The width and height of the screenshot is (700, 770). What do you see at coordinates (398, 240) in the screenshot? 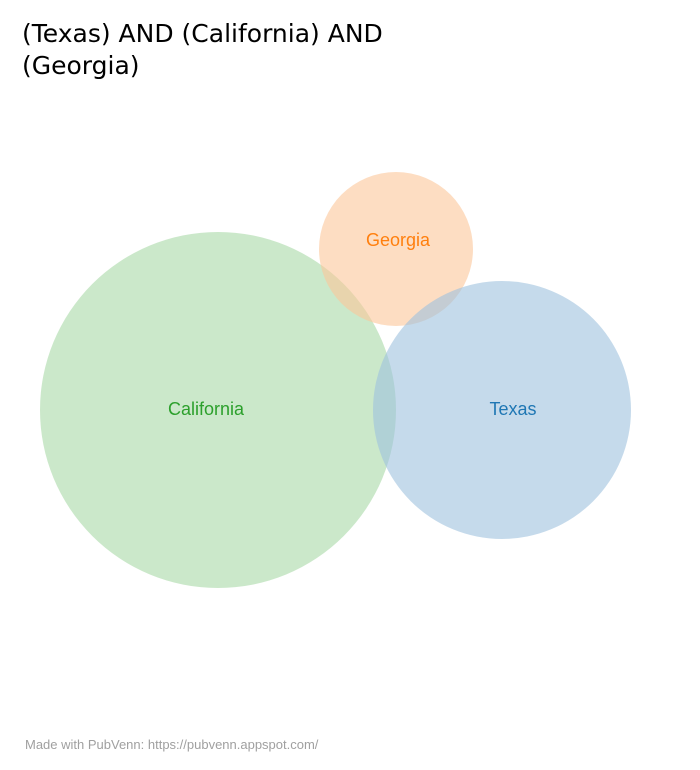
I see `georgia-label: Georgia` at bounding box center [398, 240].